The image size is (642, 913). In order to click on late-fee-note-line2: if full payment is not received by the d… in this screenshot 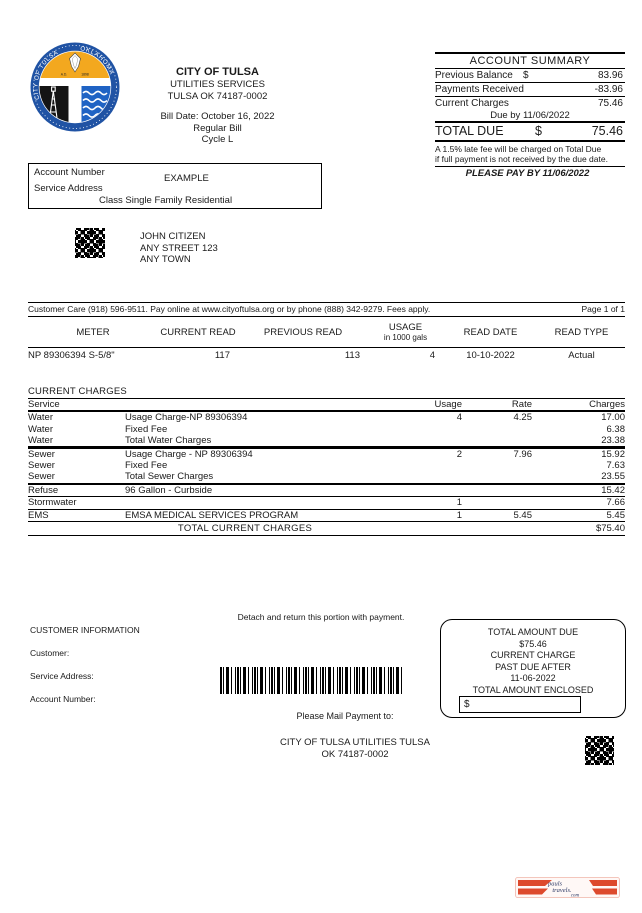, I will do `click(521, 159)`.